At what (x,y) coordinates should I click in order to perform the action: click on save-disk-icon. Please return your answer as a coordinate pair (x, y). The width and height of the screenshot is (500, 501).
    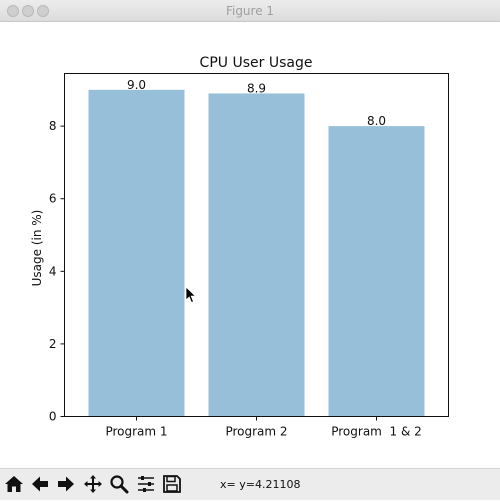
    Looking at the image, I should click on (172, 484).